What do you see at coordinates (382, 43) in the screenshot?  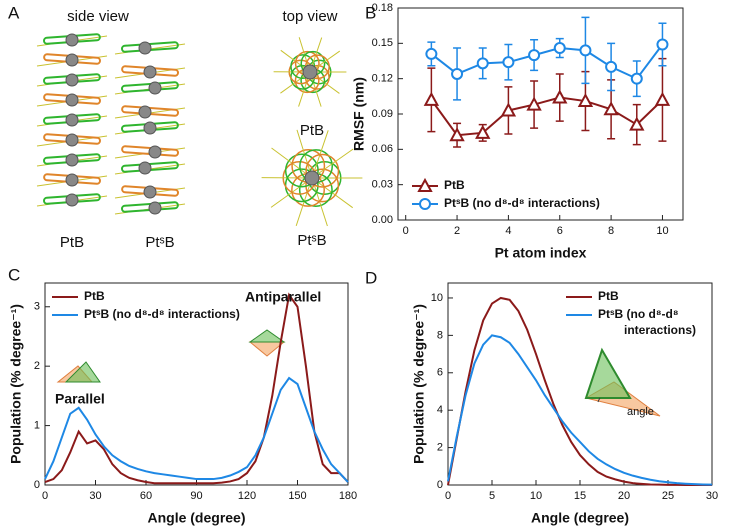 I see `y-tick-label: 0.15` at bounding box center [382, 43].